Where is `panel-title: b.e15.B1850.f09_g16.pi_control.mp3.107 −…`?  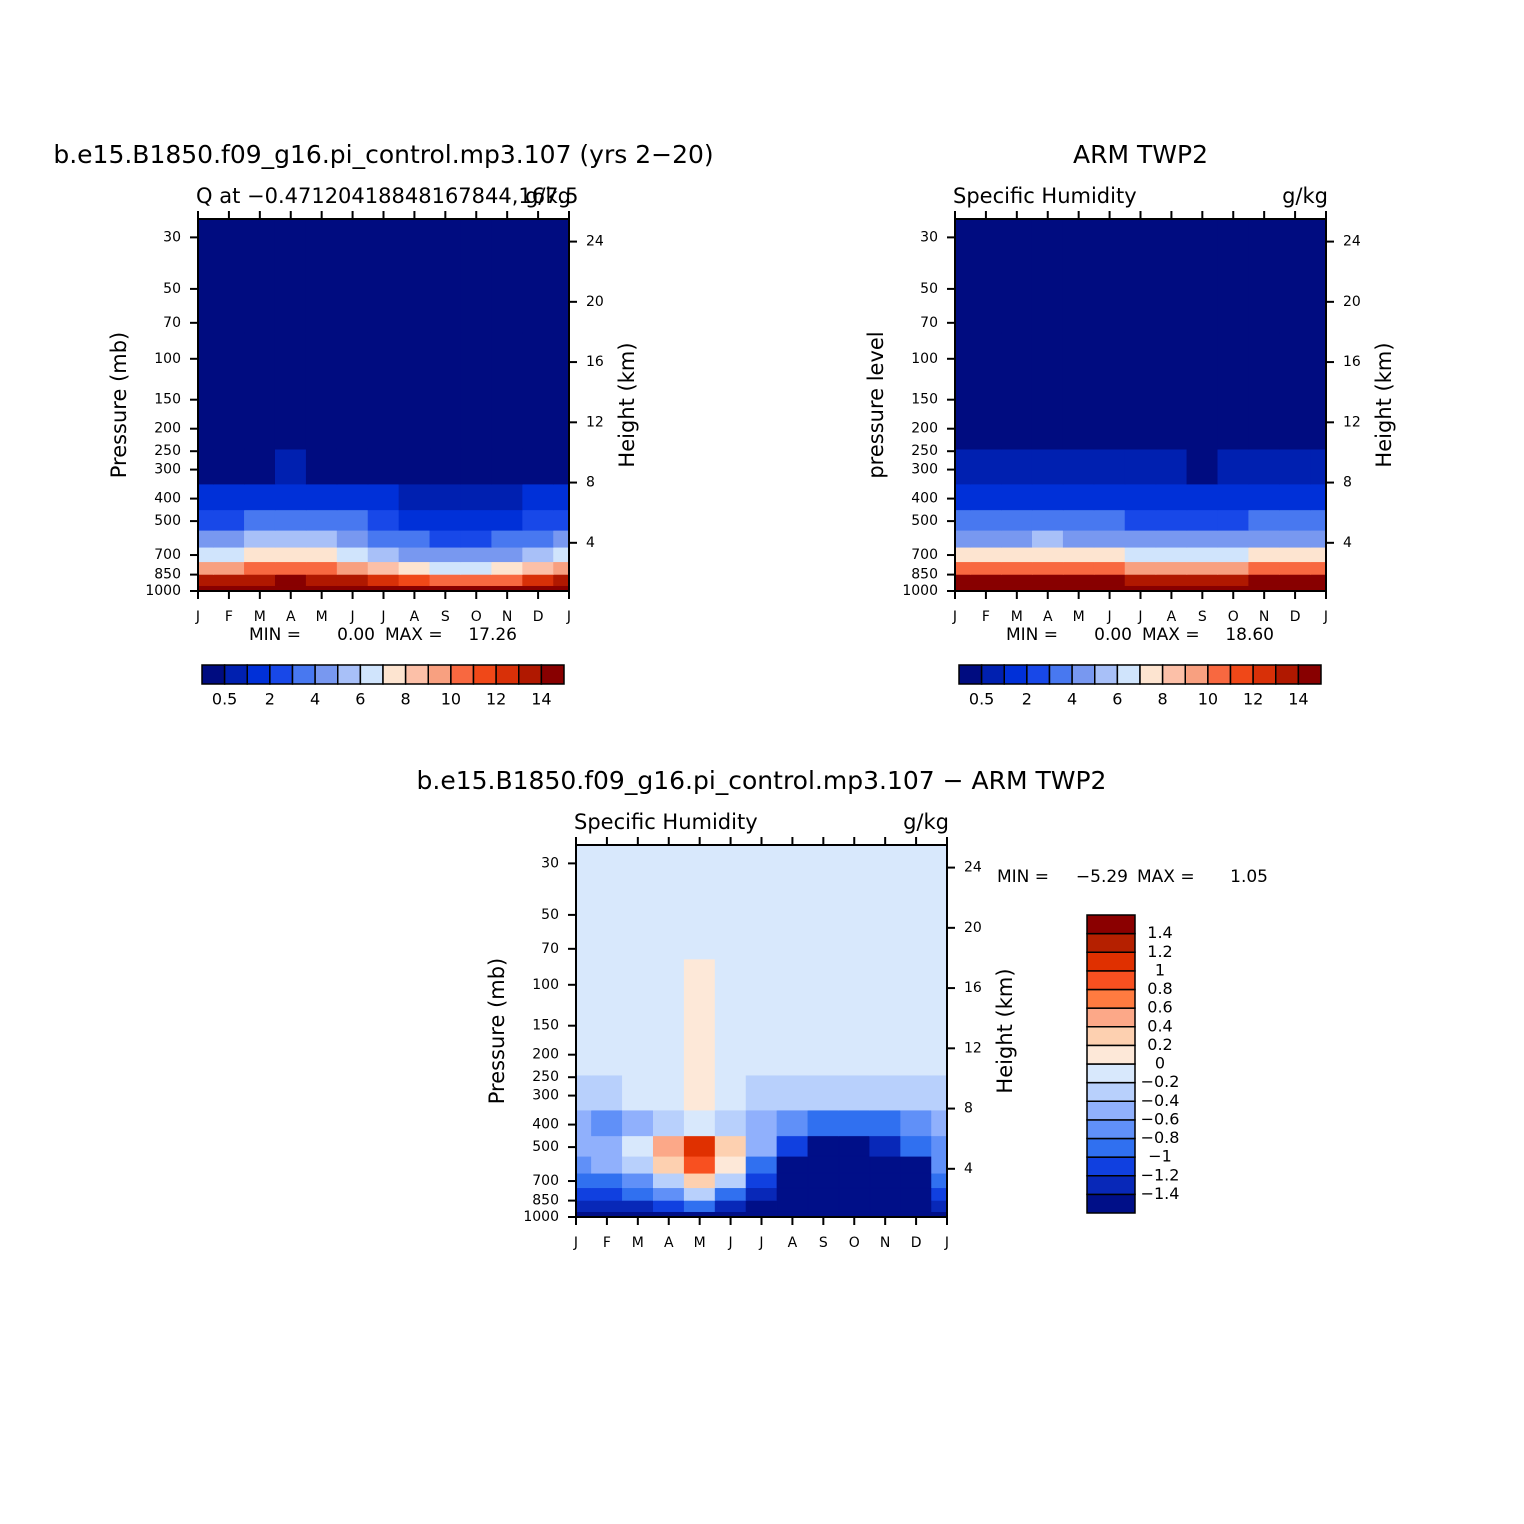 panel-title: b.e15.B1850.f09_g16.pi_control.mp3.107 −… is located at coordinates (762, 780).